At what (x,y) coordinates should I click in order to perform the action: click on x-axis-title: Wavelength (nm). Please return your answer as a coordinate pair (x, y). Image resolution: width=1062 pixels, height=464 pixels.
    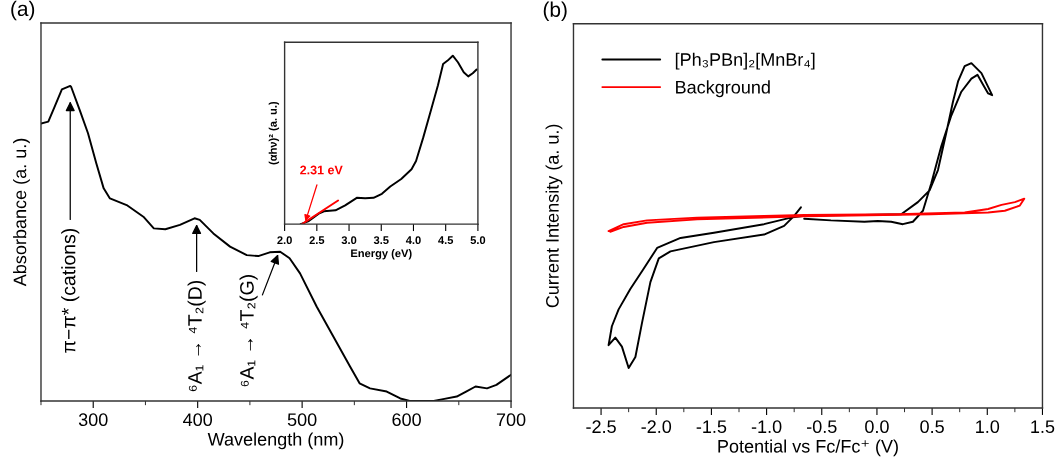
    Looking at the image, I should click on (275, 441).